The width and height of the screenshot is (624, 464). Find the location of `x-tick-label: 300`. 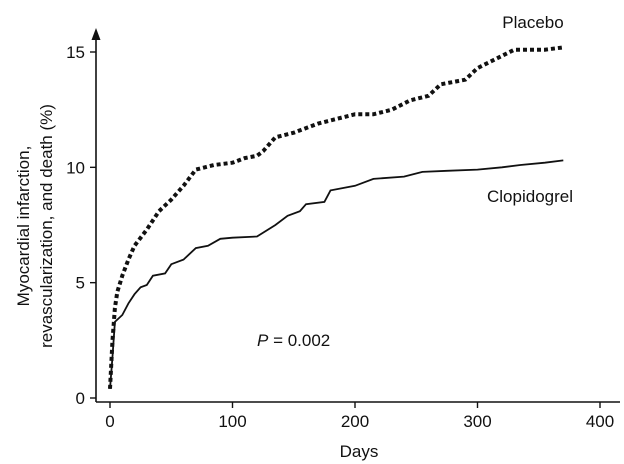

x-tick-label: 300 is located at coordinates (477, 421).